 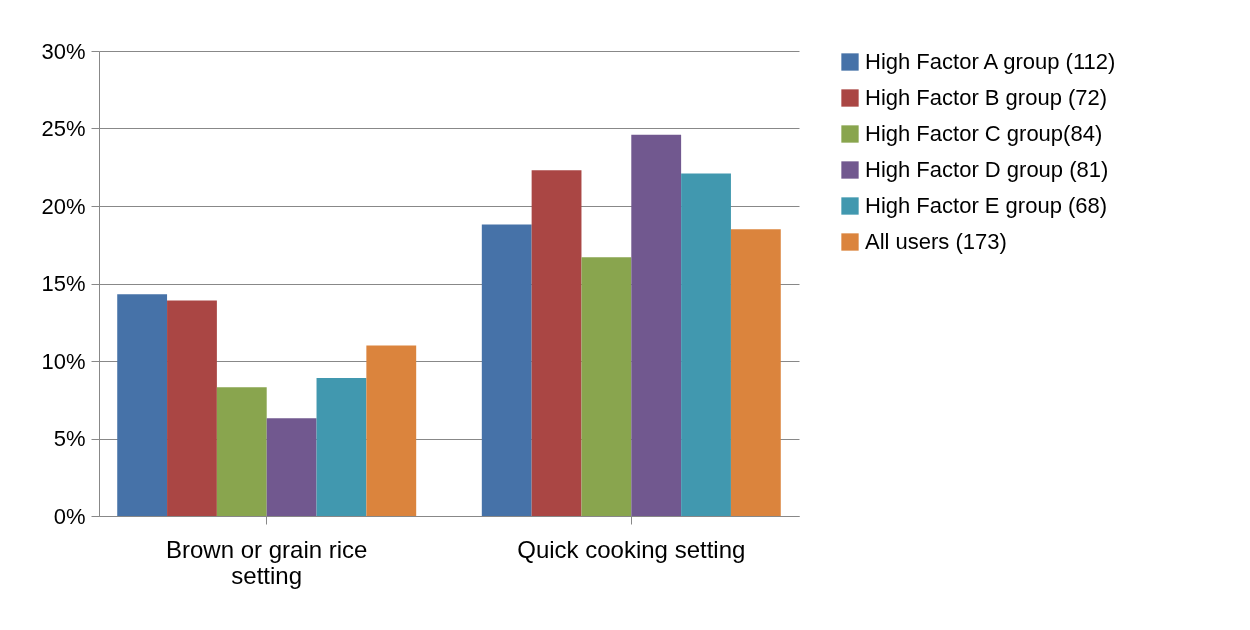 I want to click on y-tick-label: 20%, so click(x=63, y=206).